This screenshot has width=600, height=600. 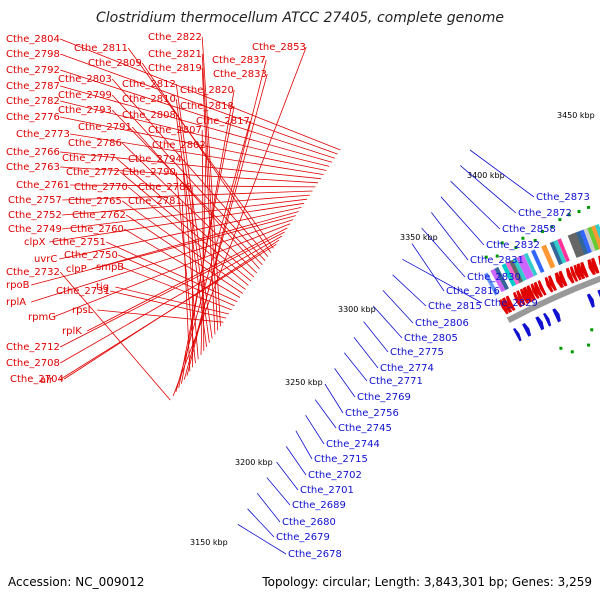 What do you see at coordinates (33, 347) in the screenshot?
I see `forward-gene-label: Cthe_2712` at bounding box center [33, 347].